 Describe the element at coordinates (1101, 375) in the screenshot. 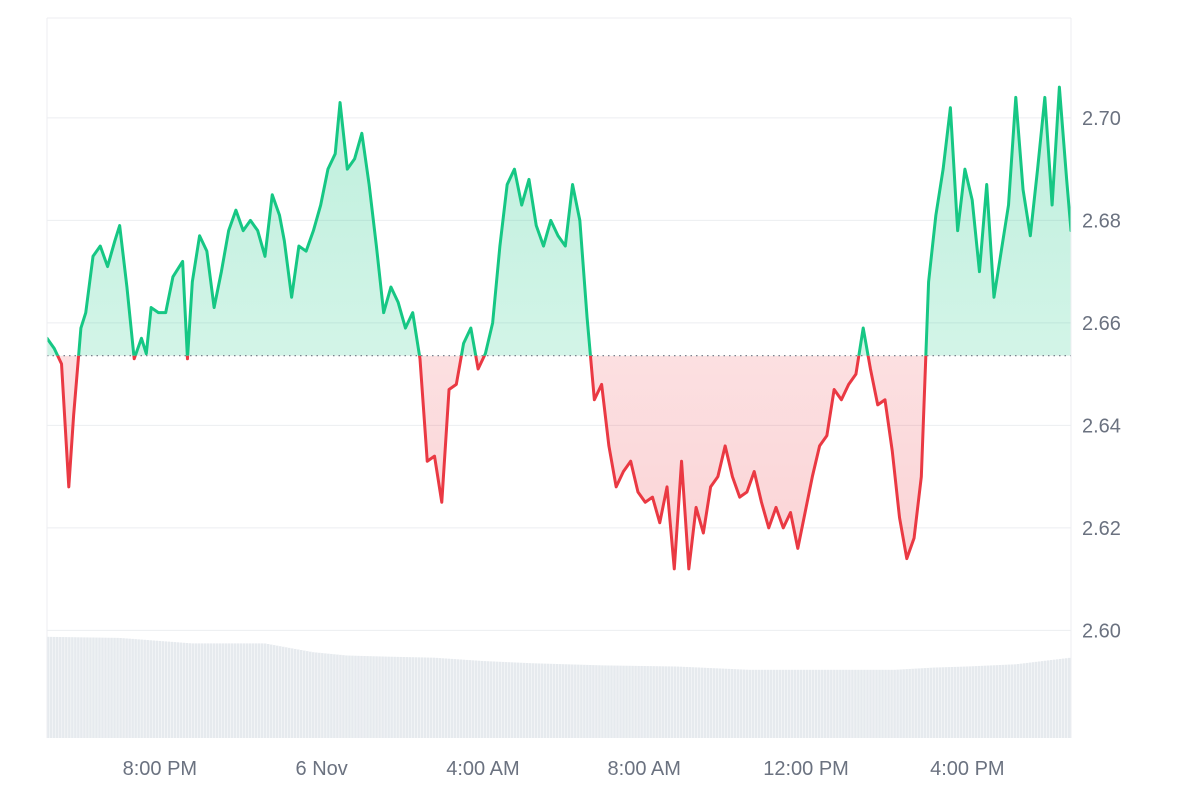

I see `y-axis-labels: 2.60 2.62 2.64 2.66 2.68 2.70` at that location.